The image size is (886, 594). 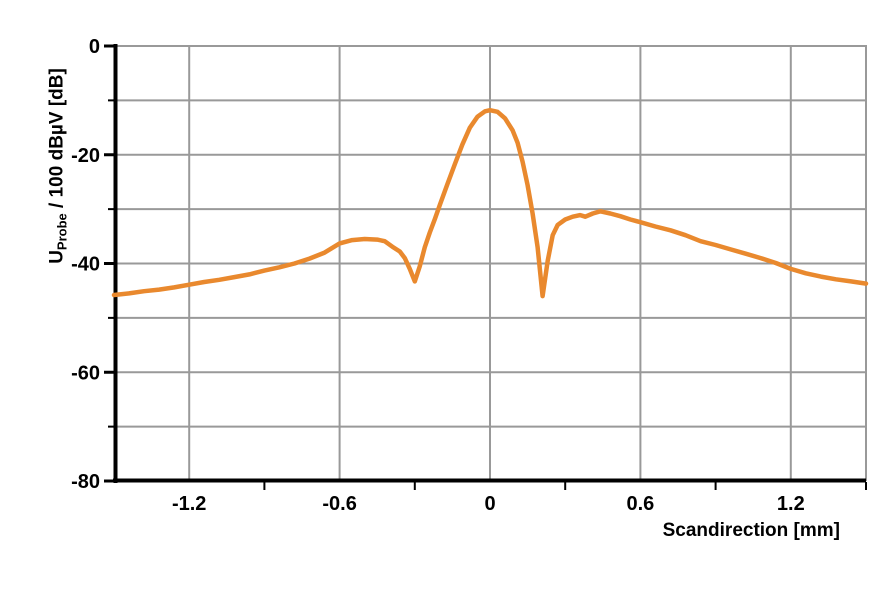 What do you see at coordinates (62, 232) in the screenshot?
I see `y-axis-title-subscript: Probe` at bounding box center [62, 232].